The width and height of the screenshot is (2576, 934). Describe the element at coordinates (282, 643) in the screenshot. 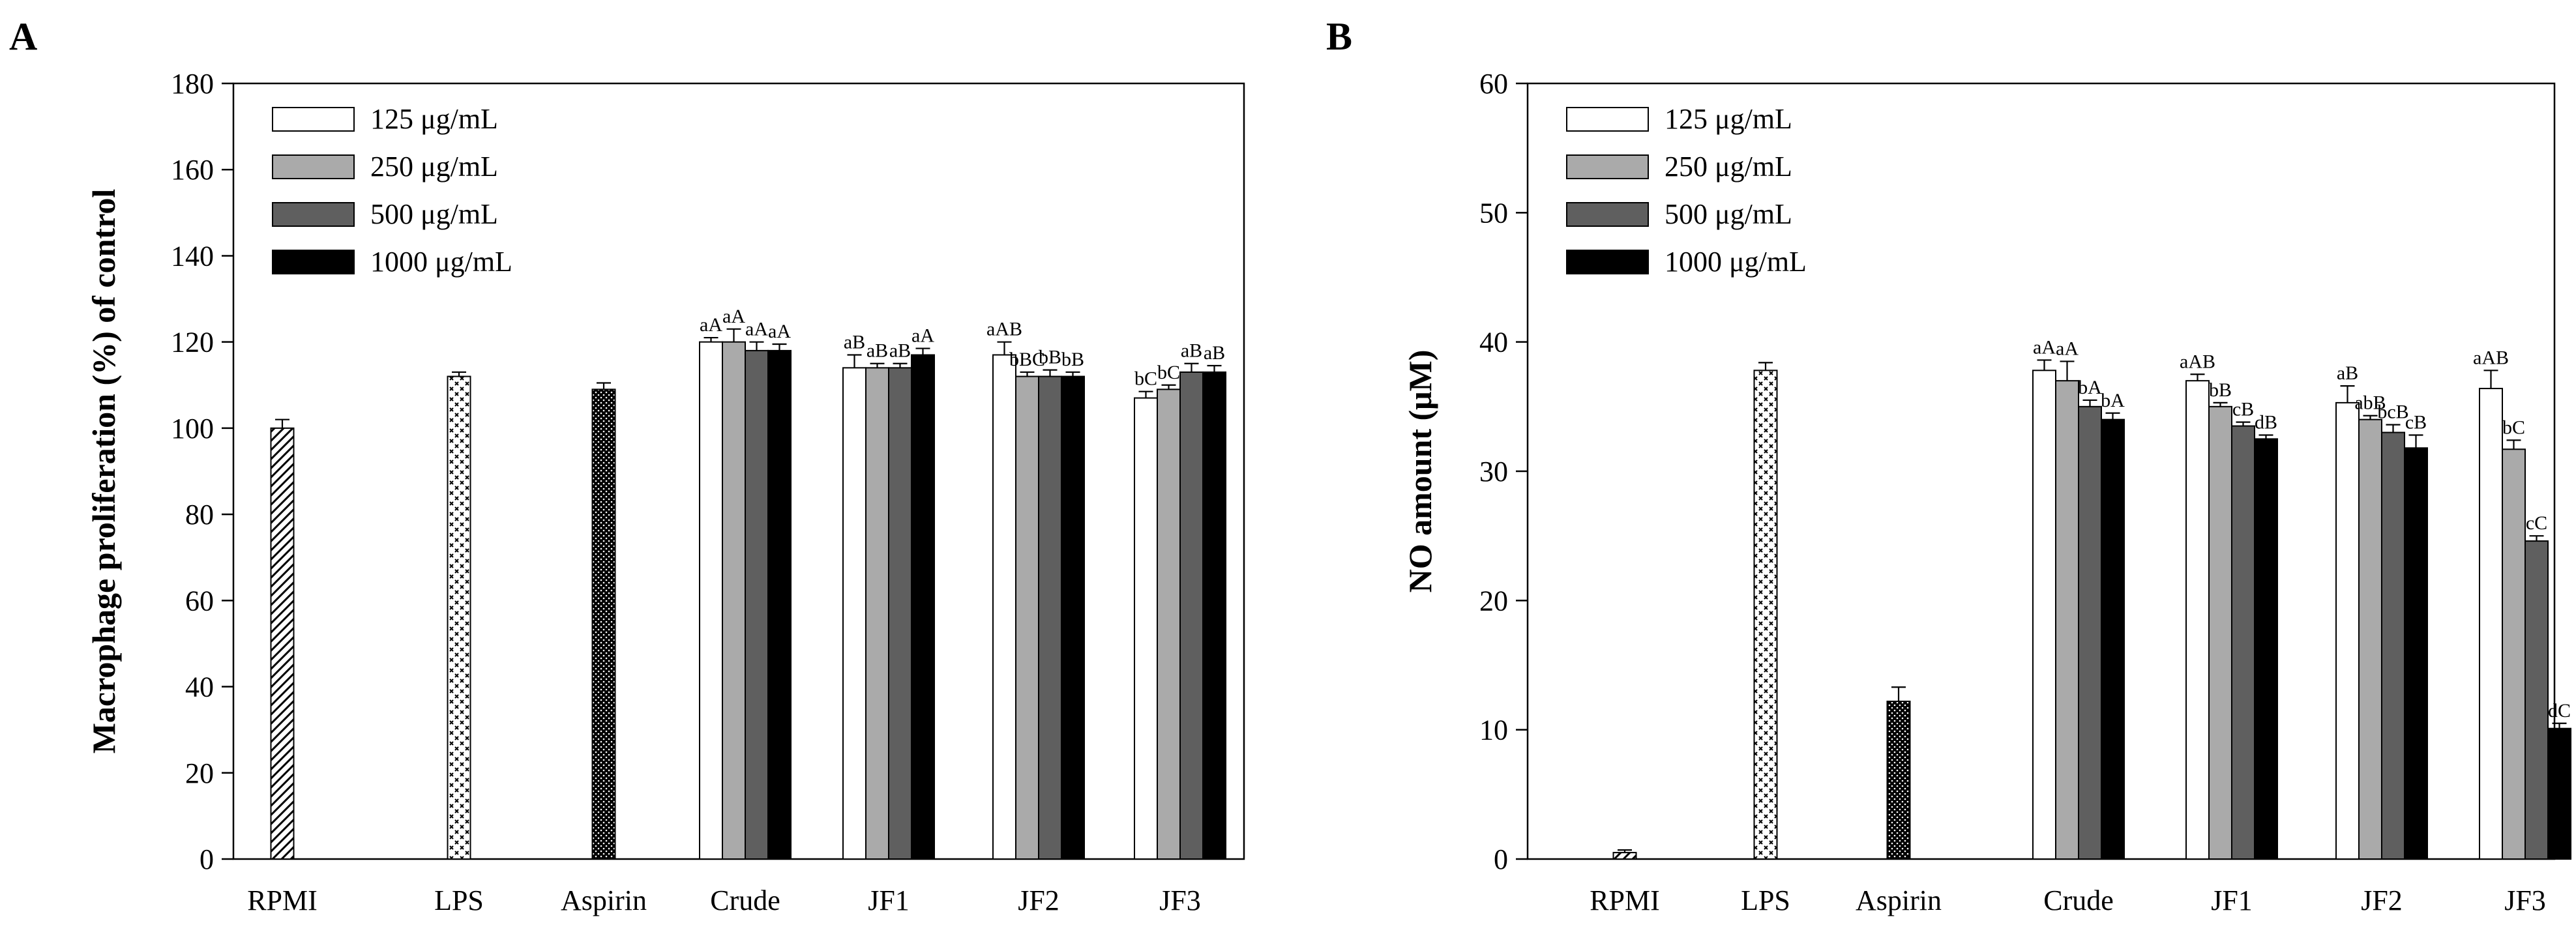

I see `bar-rpmi` at that location.